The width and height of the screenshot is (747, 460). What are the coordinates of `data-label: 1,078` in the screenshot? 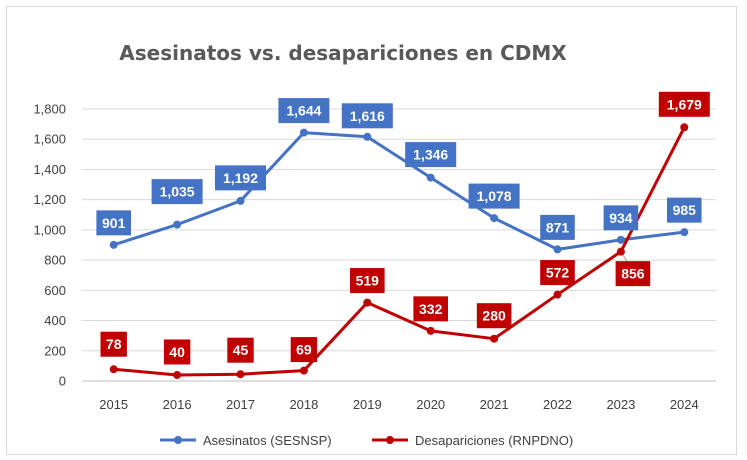 It's located at (494, 196).